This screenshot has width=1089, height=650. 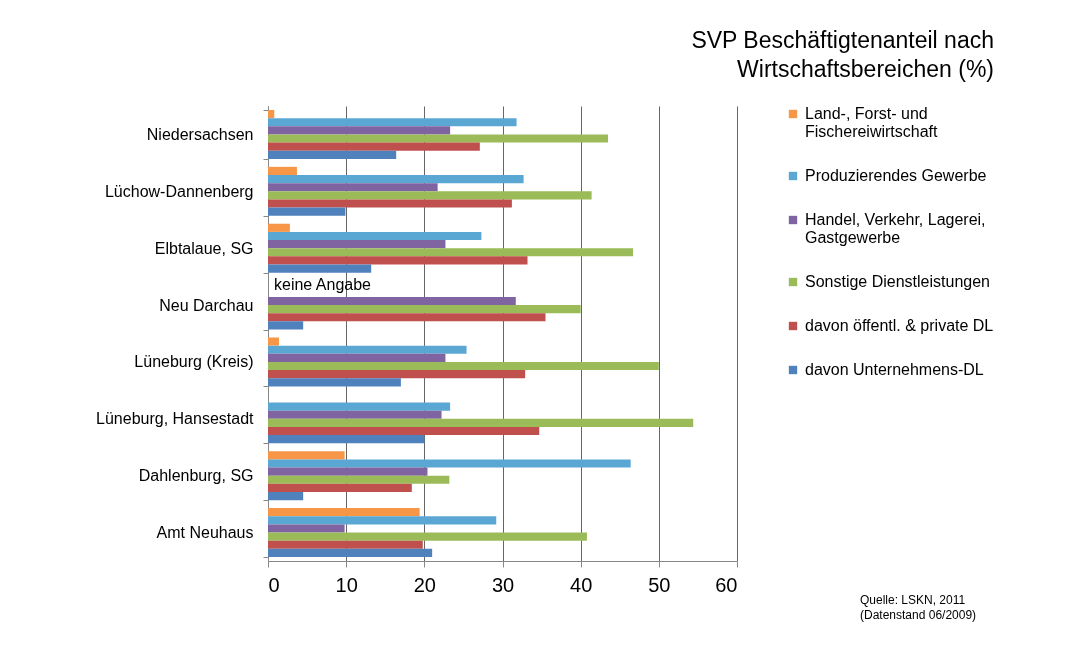 I want to click on x-tick-label: 10, so click(x=346, y=584).